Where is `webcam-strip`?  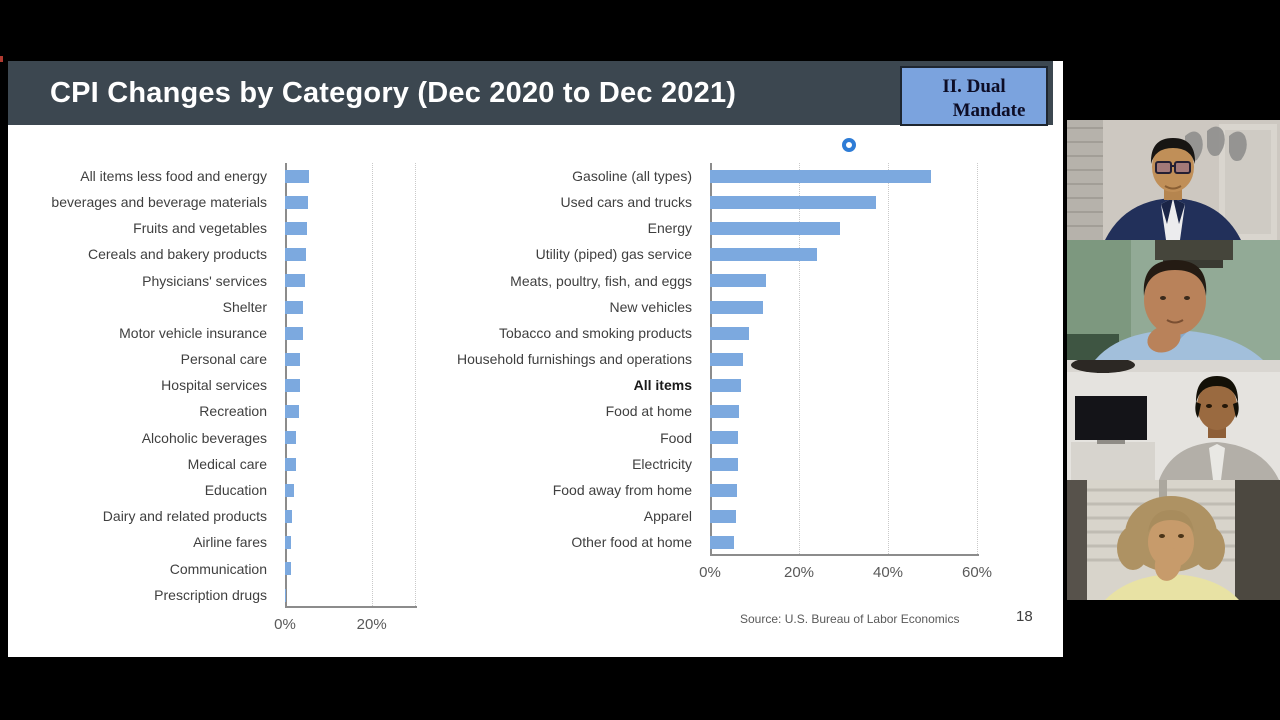 webcam-strip is located at coordinates (1173, 360).